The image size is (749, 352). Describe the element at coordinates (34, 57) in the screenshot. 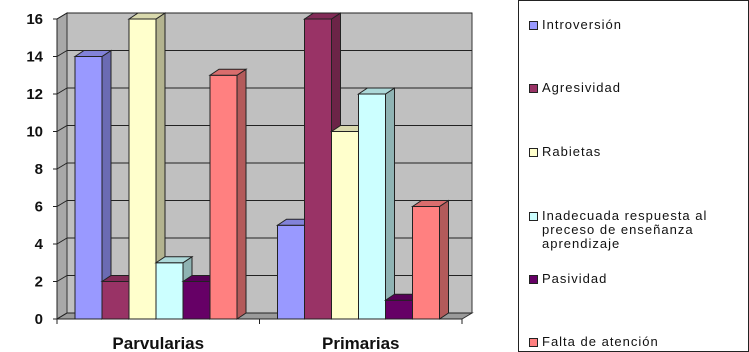

I see `y-tick-label: 14` at that location.